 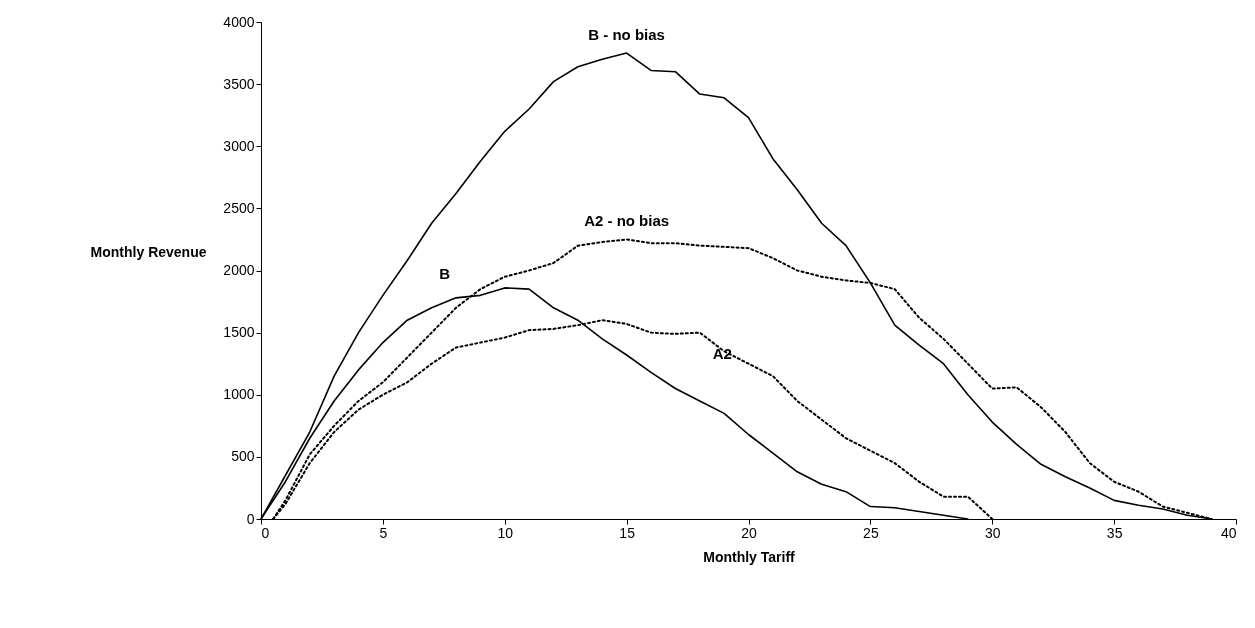 I want to click on y-tick-label: 4000, so click(x=239, y=21).